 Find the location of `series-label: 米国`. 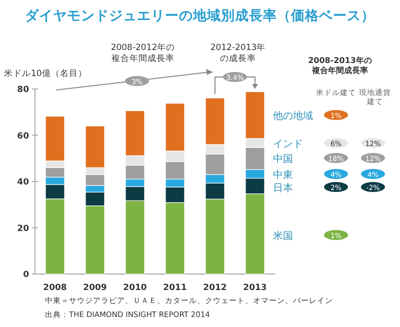

series-label: 米国 is located at coordinates (283, 236).